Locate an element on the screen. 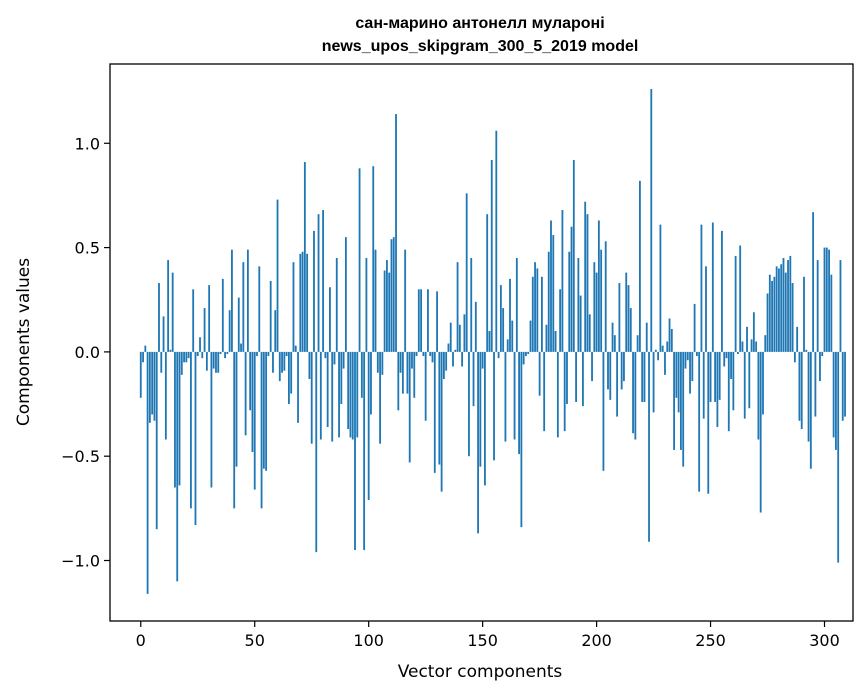 Image resolution: width=867 pixels, height=696 pixels. x-tick-label: 100 is located at coordinates (368, 640).